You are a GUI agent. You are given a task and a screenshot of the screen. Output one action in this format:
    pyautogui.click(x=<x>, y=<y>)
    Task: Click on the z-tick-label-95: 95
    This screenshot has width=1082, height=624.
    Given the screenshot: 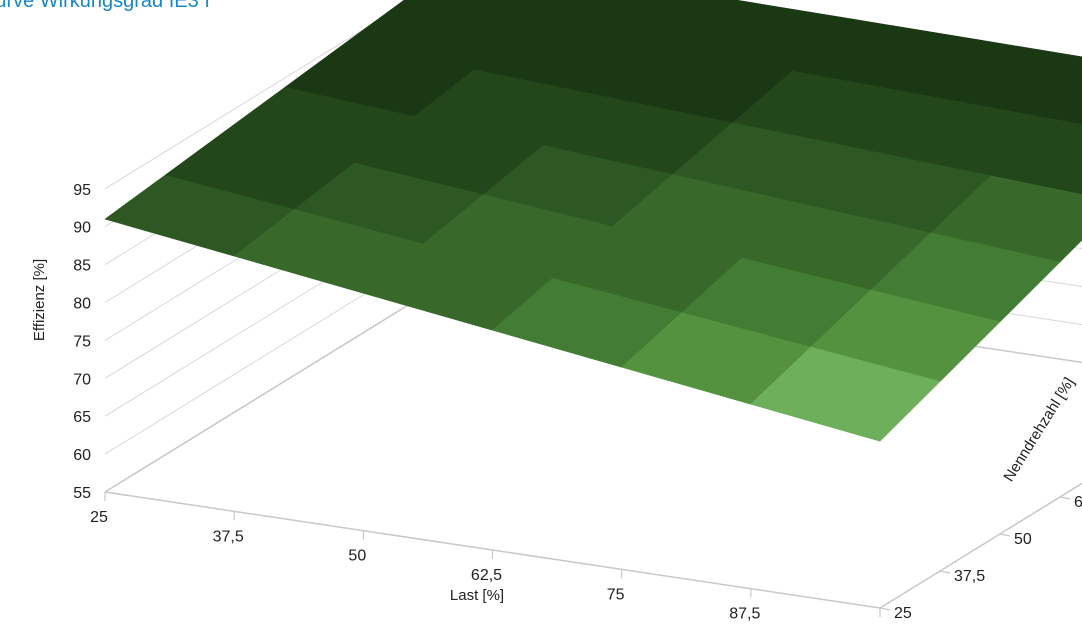 What is the action you would take?
    pyautogui.click(x=82, y=190)
    